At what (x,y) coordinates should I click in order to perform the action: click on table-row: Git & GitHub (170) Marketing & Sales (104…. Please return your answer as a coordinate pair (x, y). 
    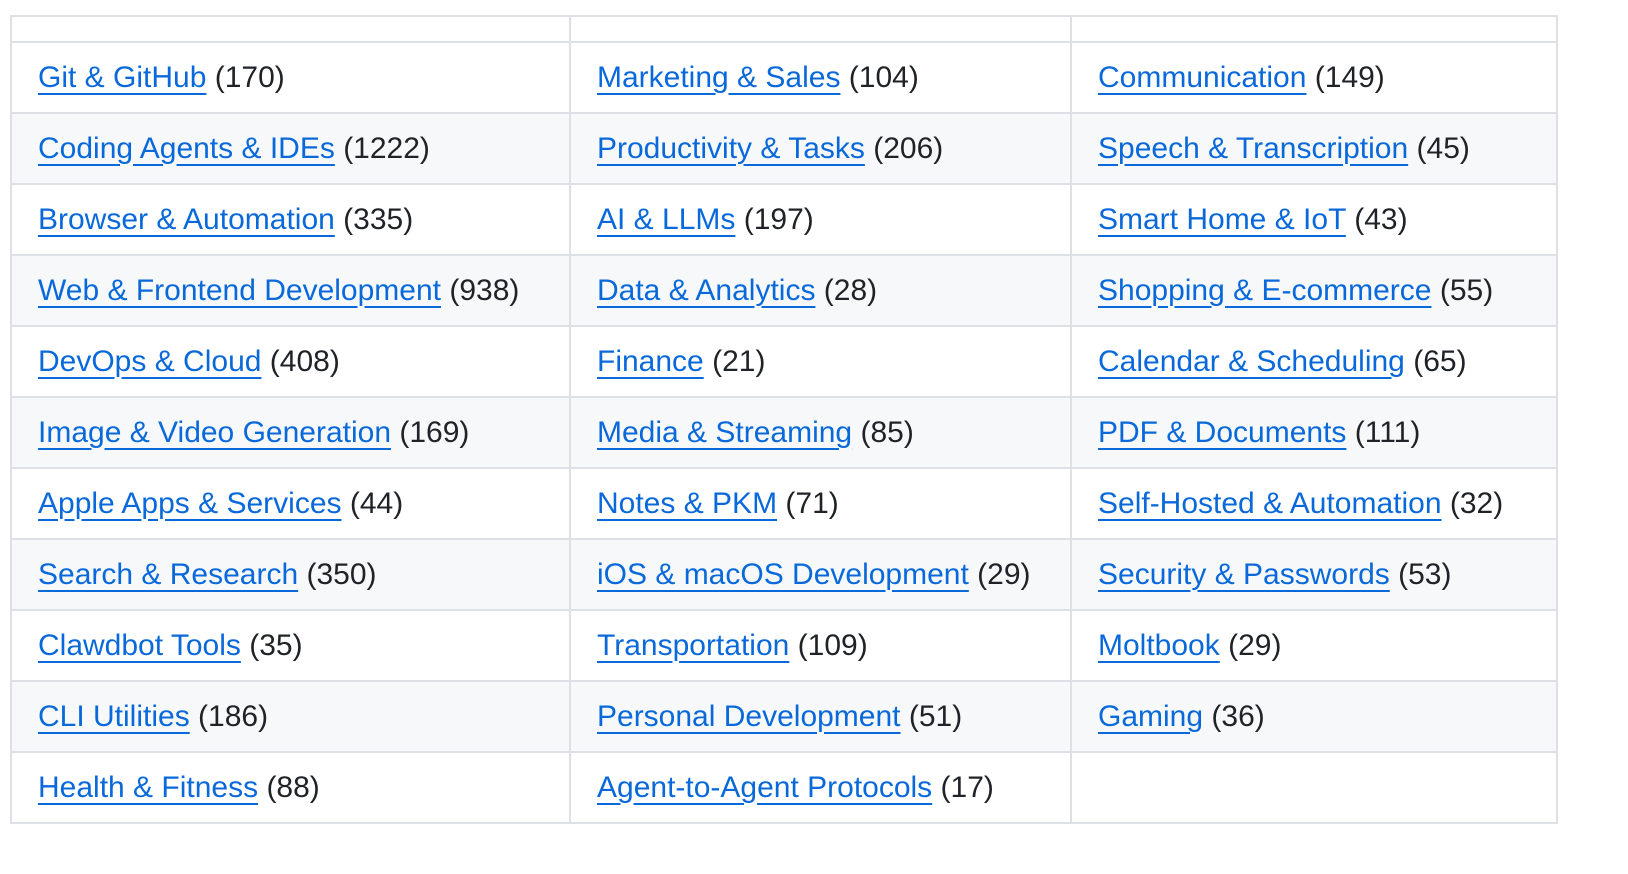
    Looking at the image, I should click on (784, 77).